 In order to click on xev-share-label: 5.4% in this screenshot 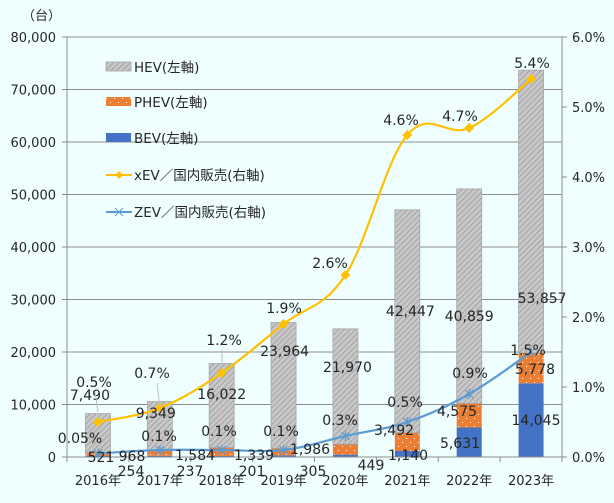, I will do `click(532, 64)`.